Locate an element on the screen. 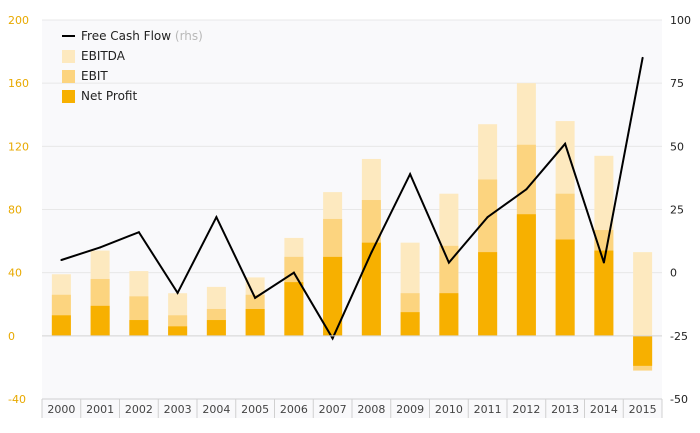  y-left-tick-label: 40 is located at coordinates (15, 273).